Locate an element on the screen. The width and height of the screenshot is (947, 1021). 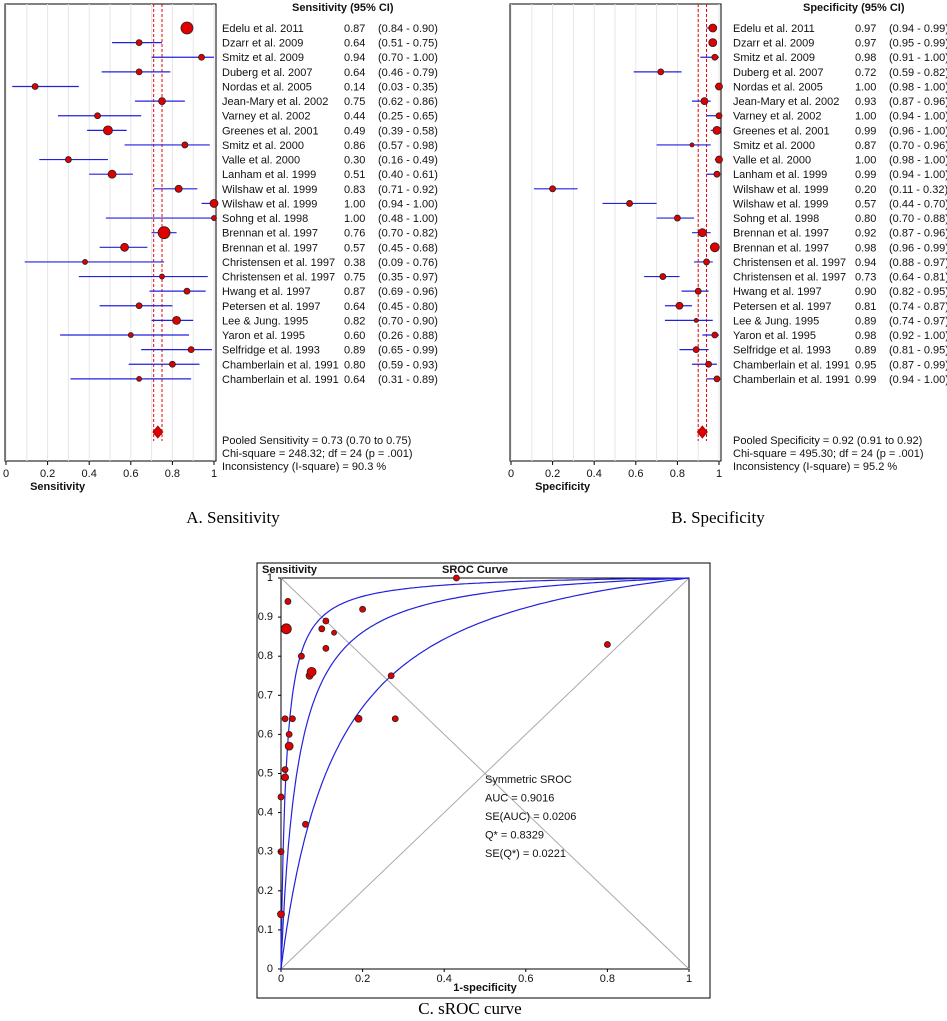
study-value: 0.94 is located at coordinates (865, 263).